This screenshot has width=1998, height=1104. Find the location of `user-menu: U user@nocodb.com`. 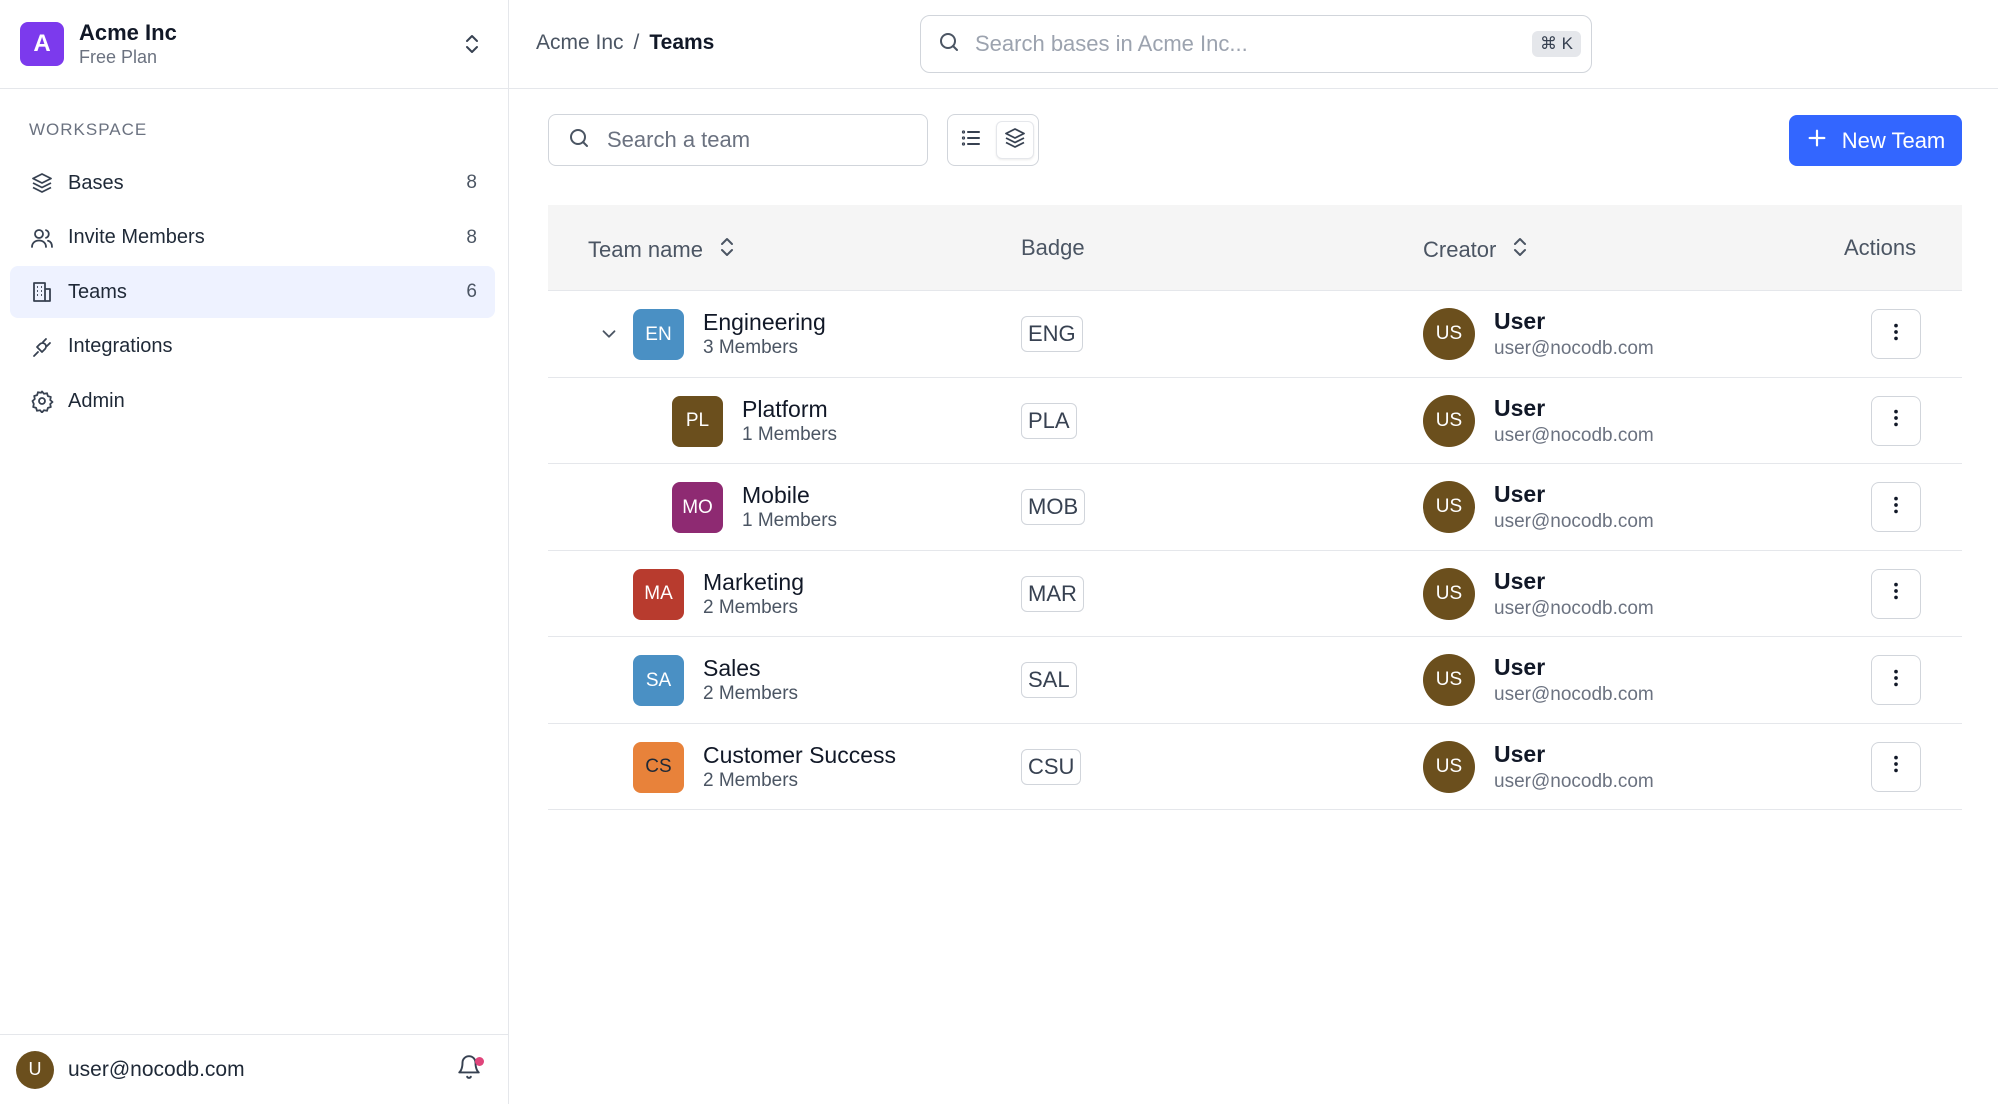

user-menu: U user@nocodb.com is located at coordinates (254, 1069).